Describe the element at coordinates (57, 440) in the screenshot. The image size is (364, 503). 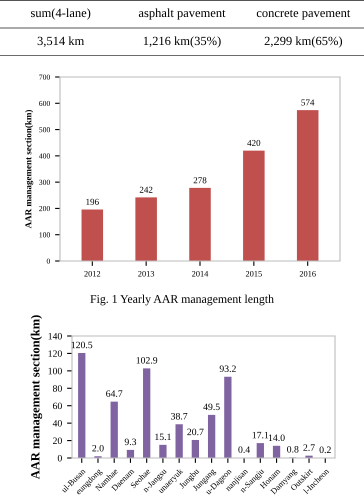
I see `y-tick-label: 20` at that location.